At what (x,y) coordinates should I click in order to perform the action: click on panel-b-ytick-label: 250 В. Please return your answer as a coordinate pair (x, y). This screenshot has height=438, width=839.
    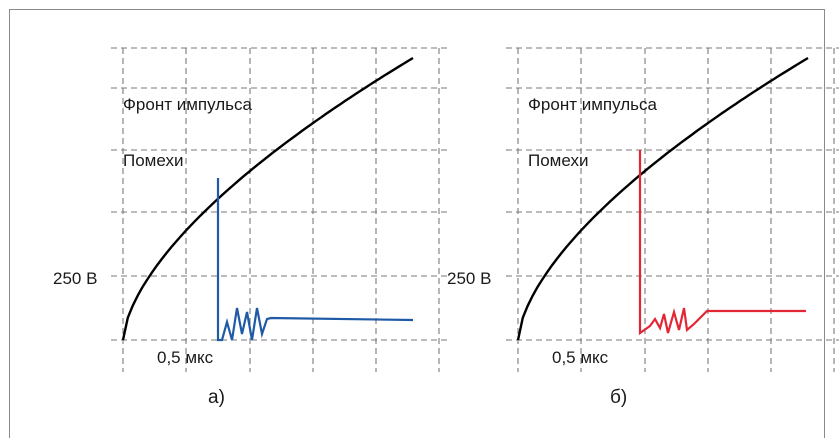
    Looking at the image, I should click on (469, 278).